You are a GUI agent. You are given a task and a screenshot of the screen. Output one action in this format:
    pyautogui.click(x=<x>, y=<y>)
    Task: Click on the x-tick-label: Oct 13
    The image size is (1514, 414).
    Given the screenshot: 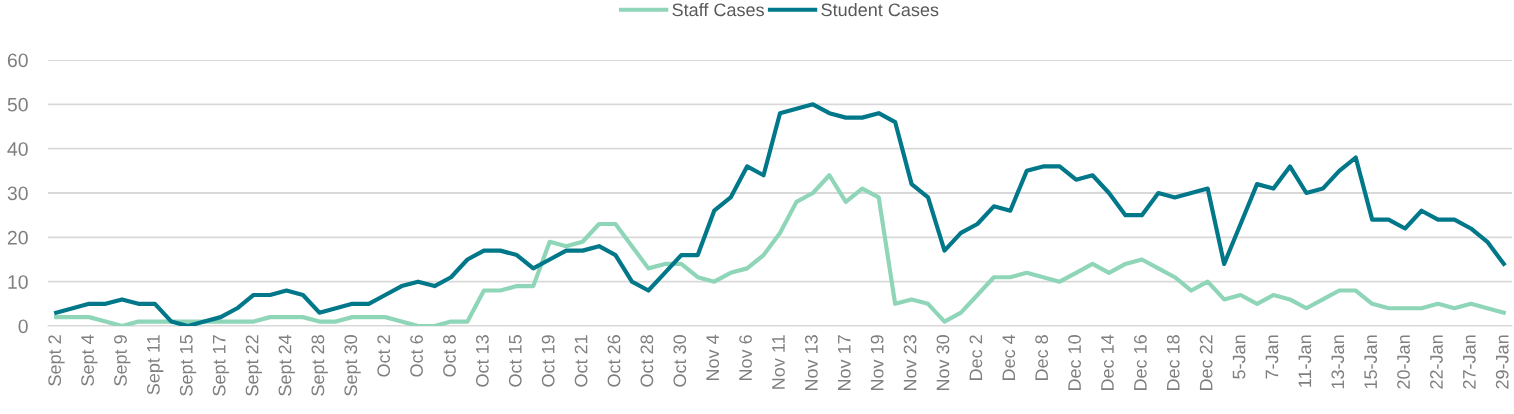 What is the action you would take?
    pyautogui.click(x=482, y=361)
    